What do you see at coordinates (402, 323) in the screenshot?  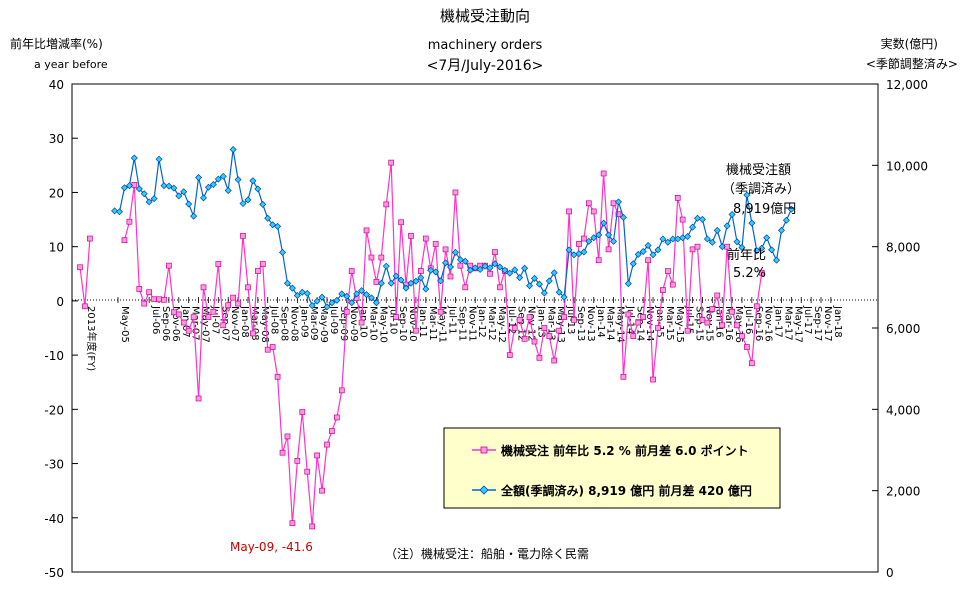 I see `x-tick-label: Sep-10` at bounding box center [402, 323].